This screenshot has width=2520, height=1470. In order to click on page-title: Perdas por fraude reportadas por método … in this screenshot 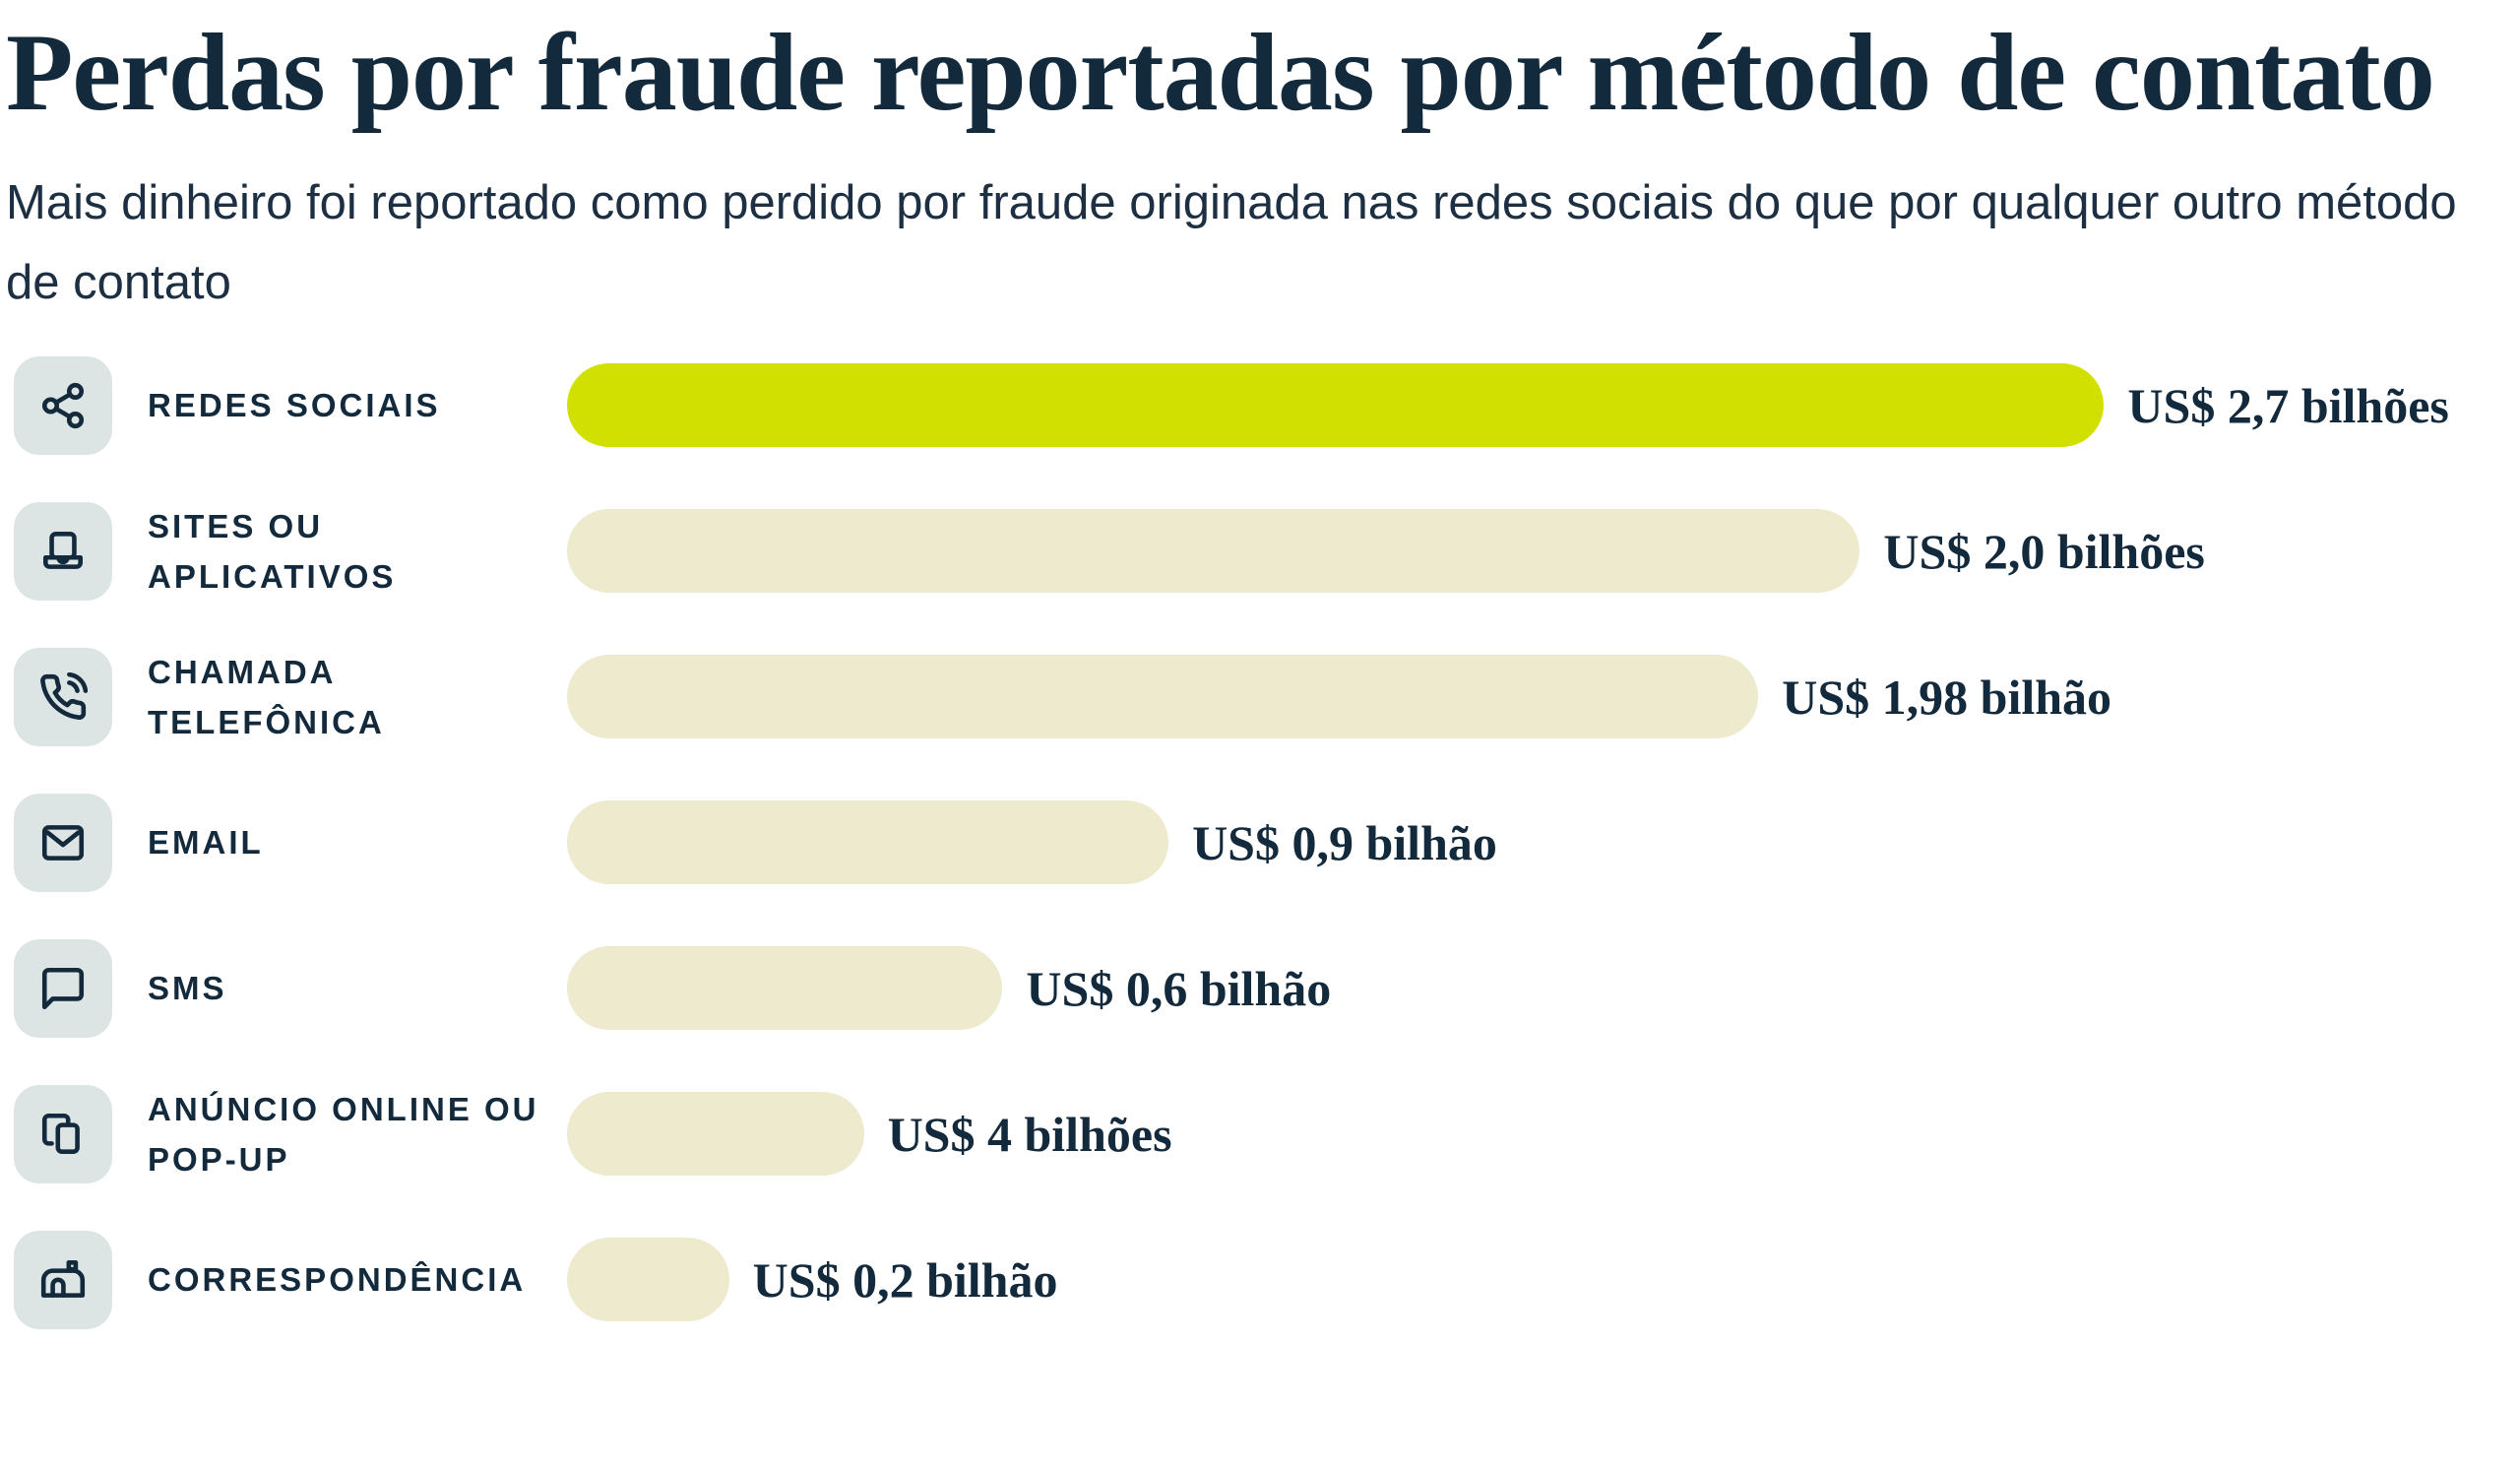, I will do `click(1220, 73)`.